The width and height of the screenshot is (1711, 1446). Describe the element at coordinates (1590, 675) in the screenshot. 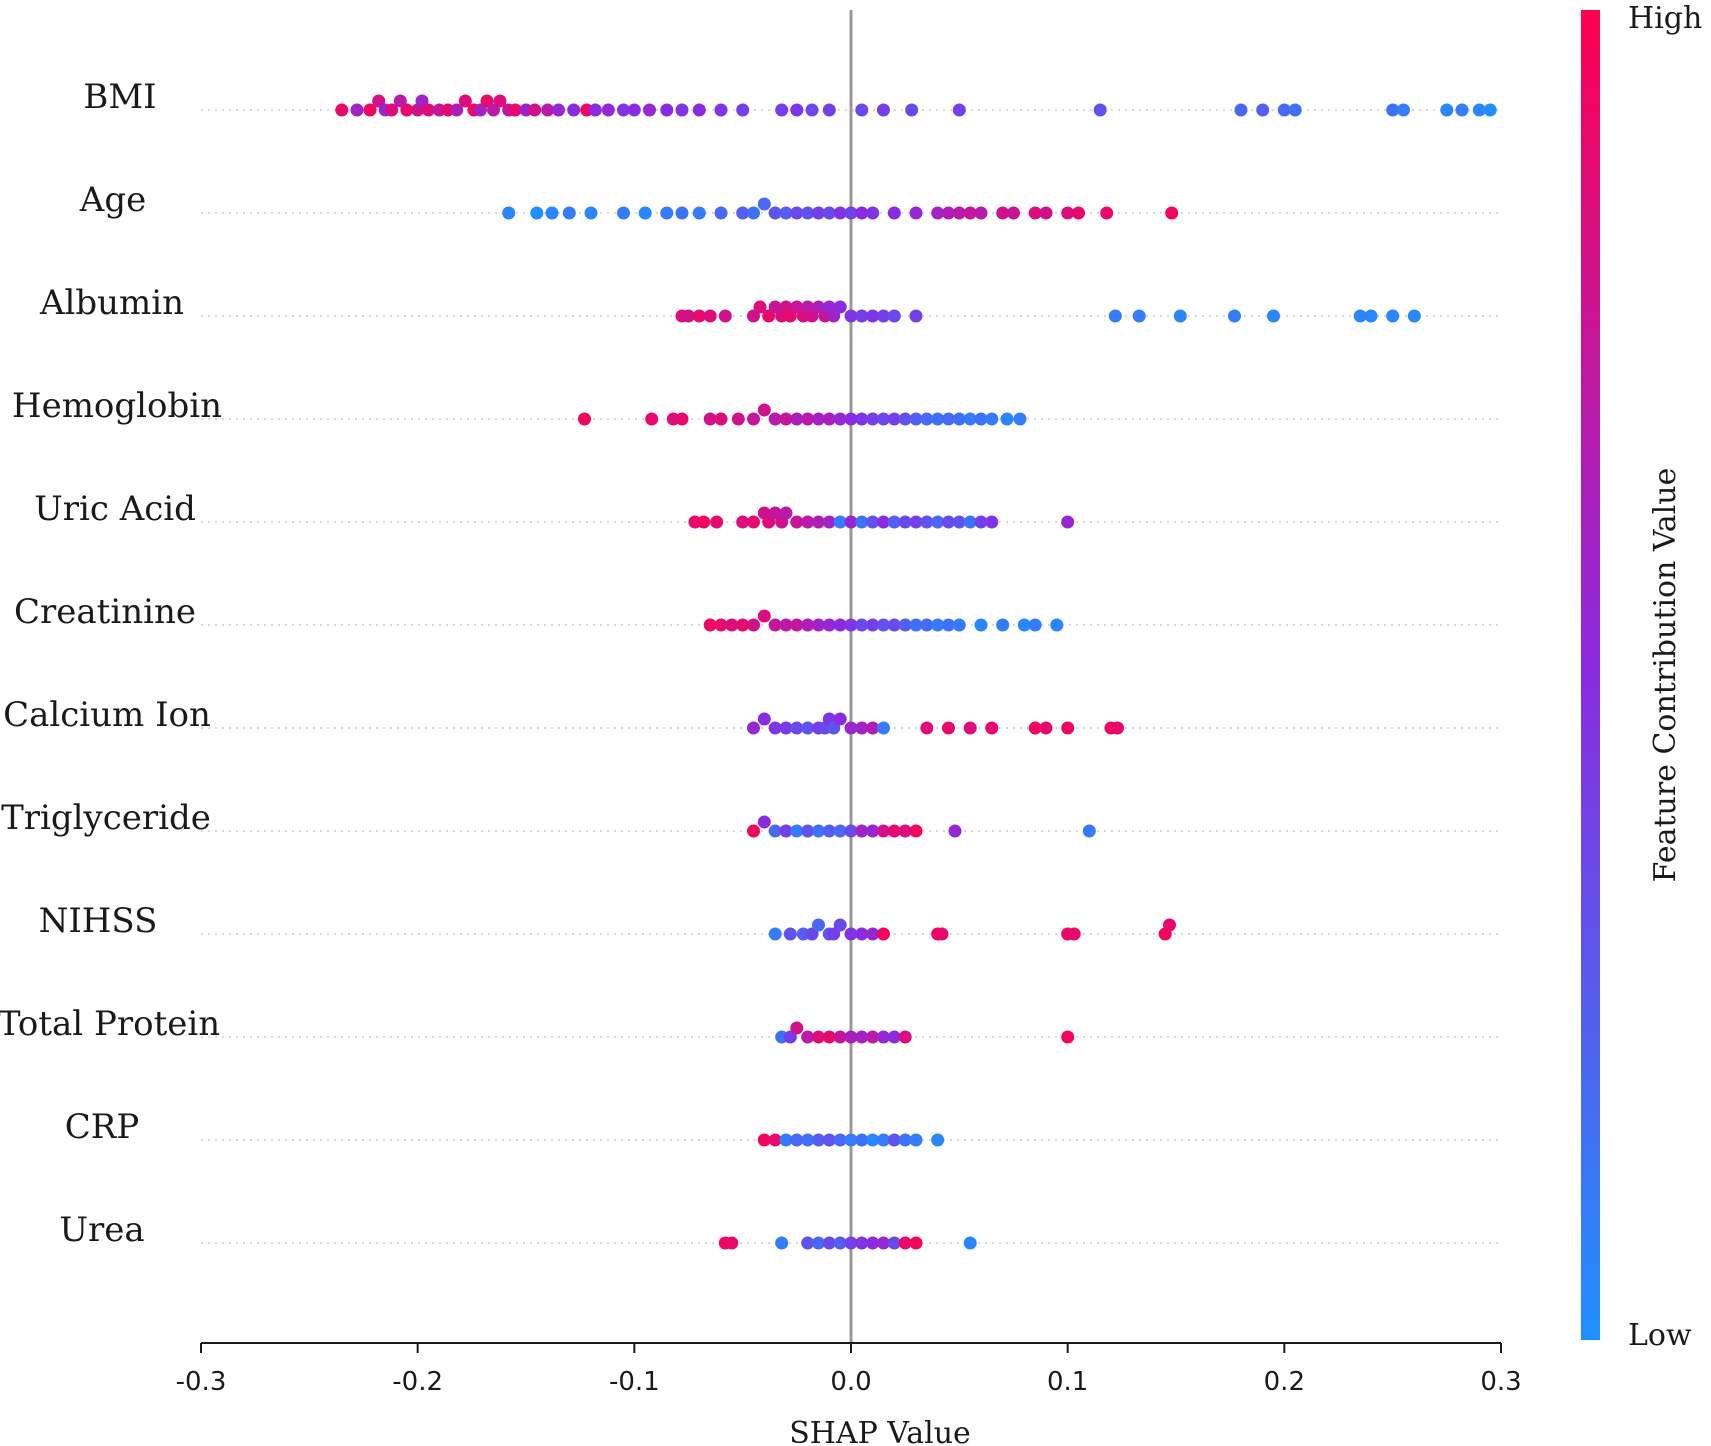

I see `colorbar-gradient` at that location.